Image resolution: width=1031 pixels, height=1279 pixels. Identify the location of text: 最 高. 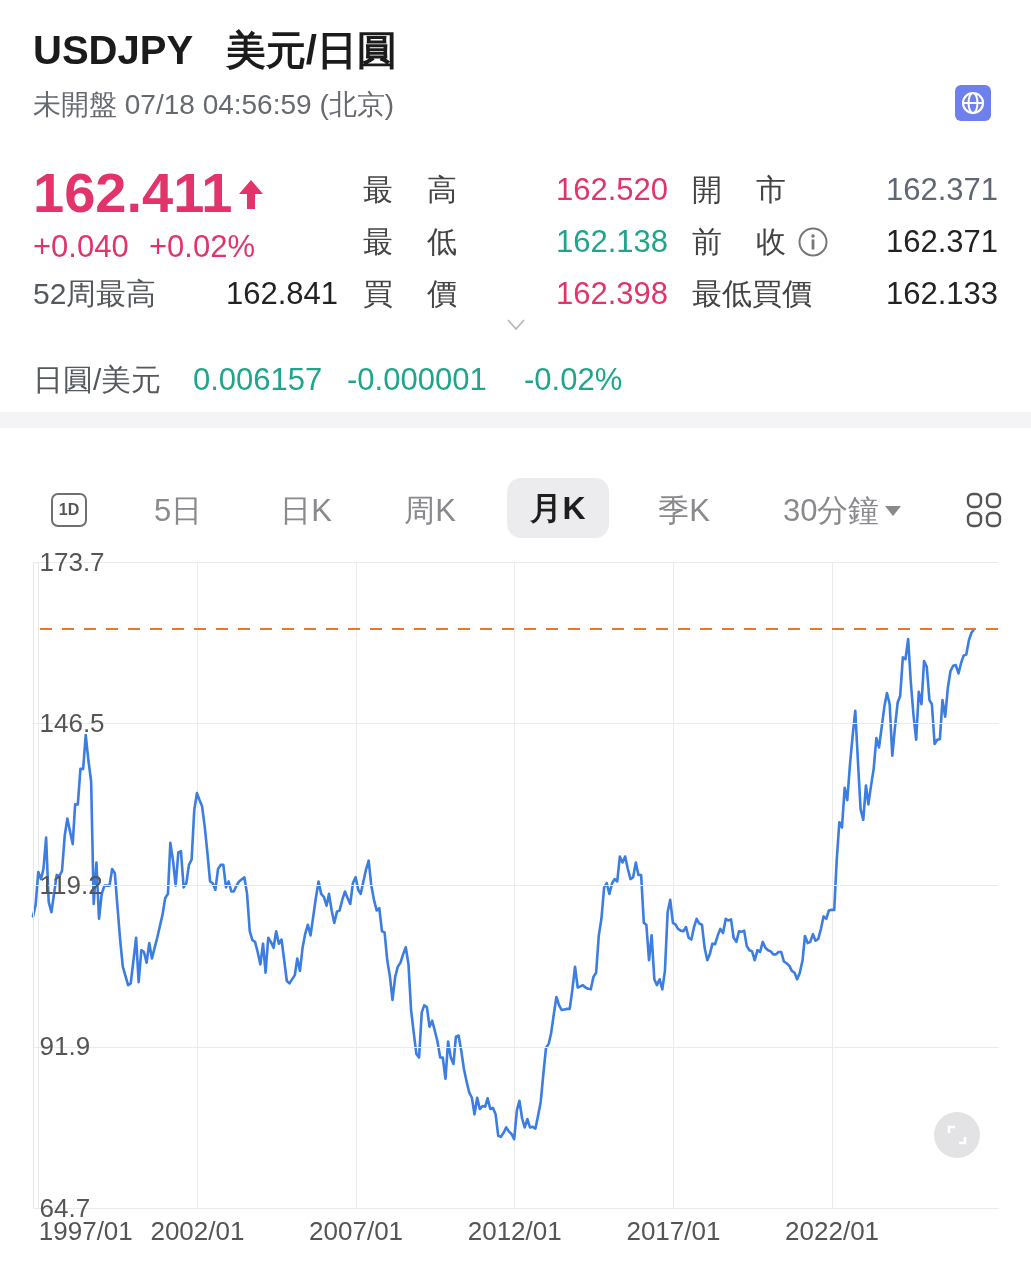
(410, 190).